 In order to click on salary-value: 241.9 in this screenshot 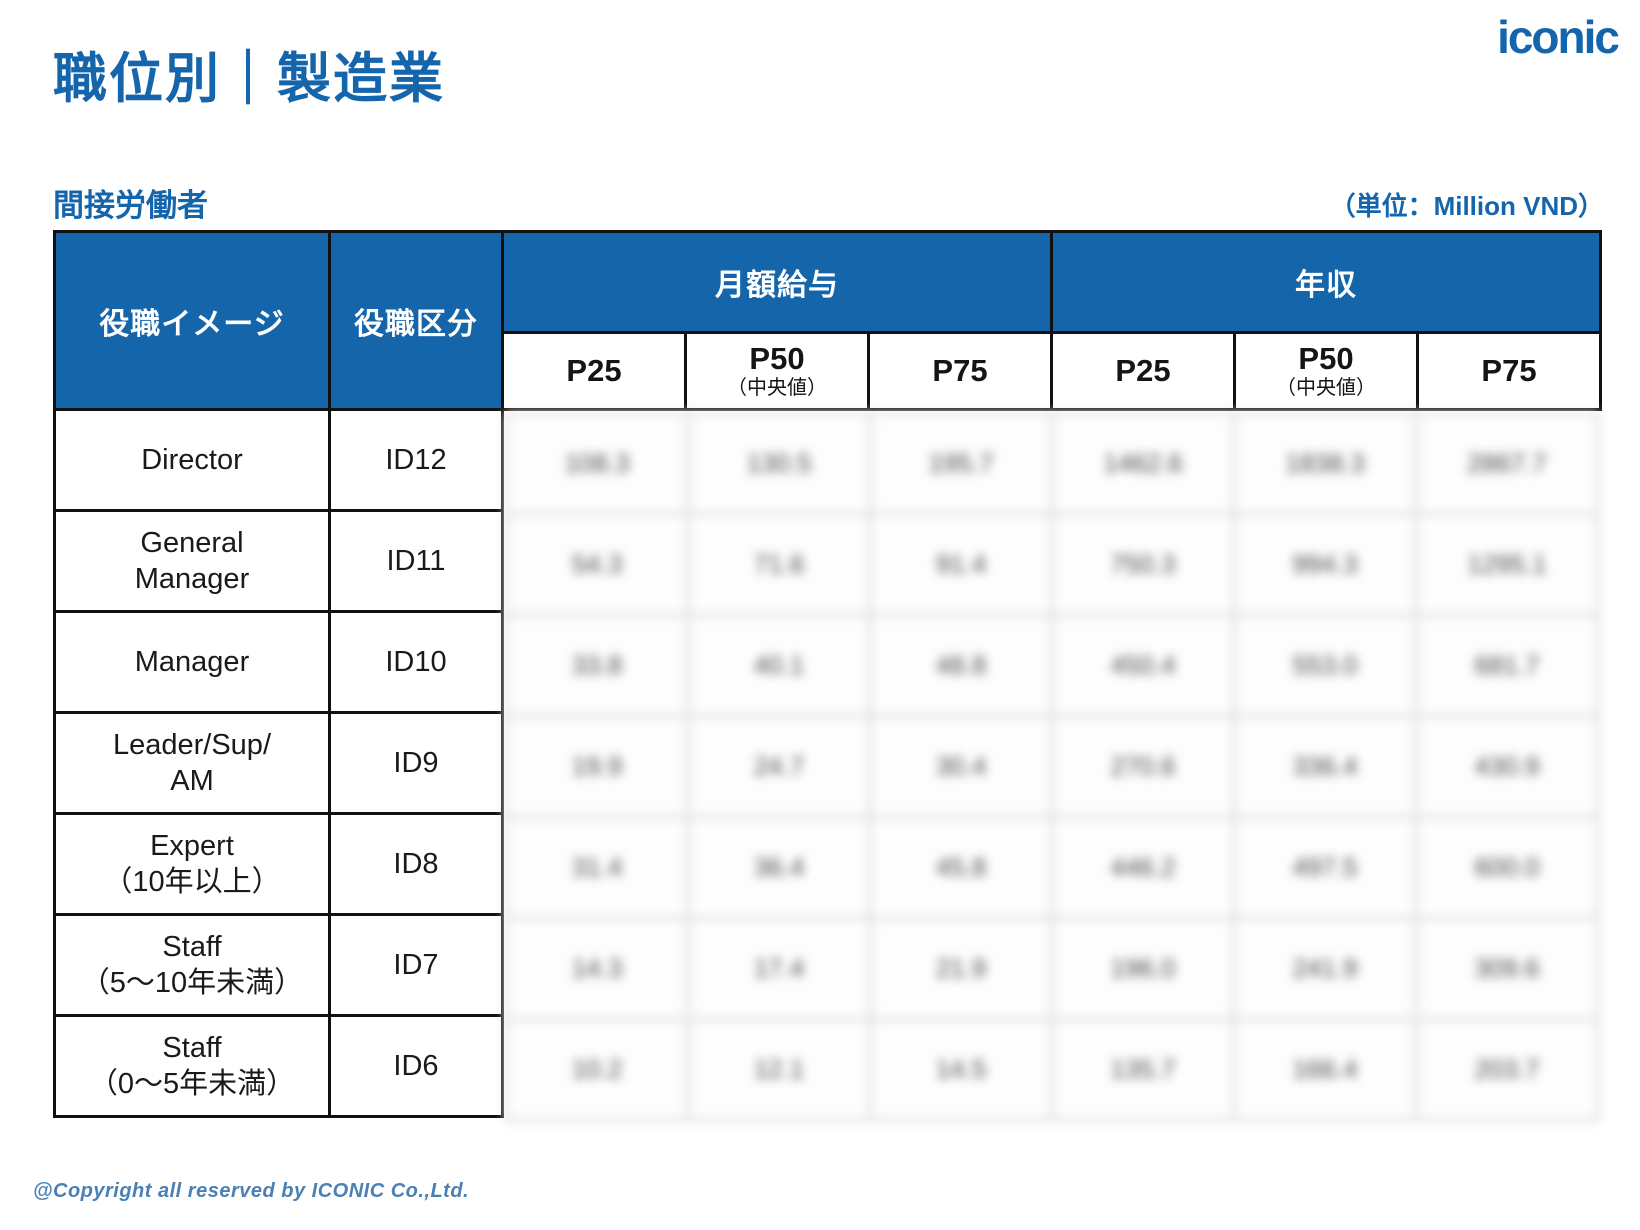, I will do `click(1325, 968)`.